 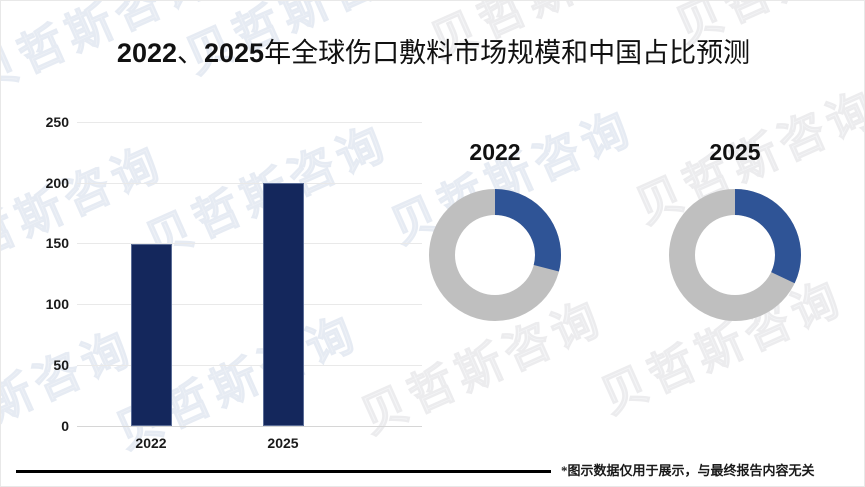 I want to click on footer-divider, so click(x=283, y=471).